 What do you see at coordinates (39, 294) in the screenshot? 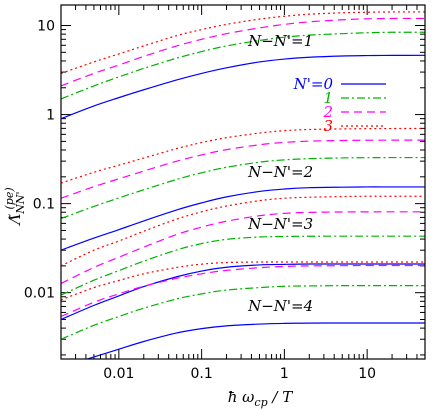
I see `y-tick-label: 0.01` at bounding box center [39, 294].